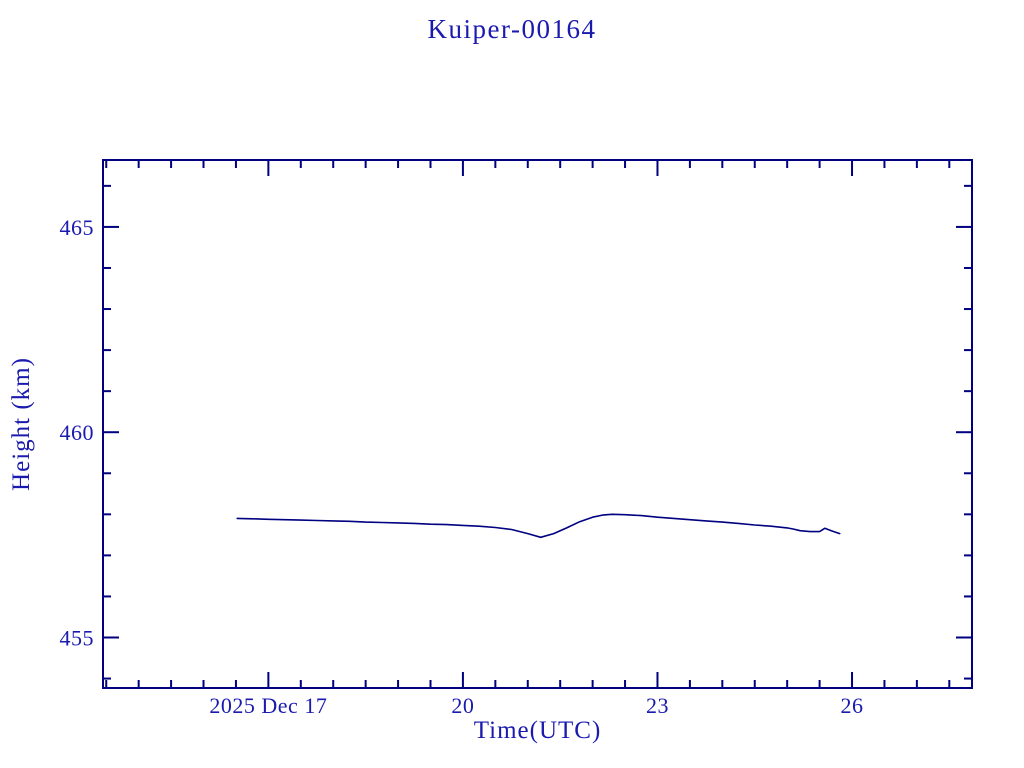 The height and width of the screenshot is (768, 1024). I want to click on y-axis-label: Height (km), so click(21, 424).